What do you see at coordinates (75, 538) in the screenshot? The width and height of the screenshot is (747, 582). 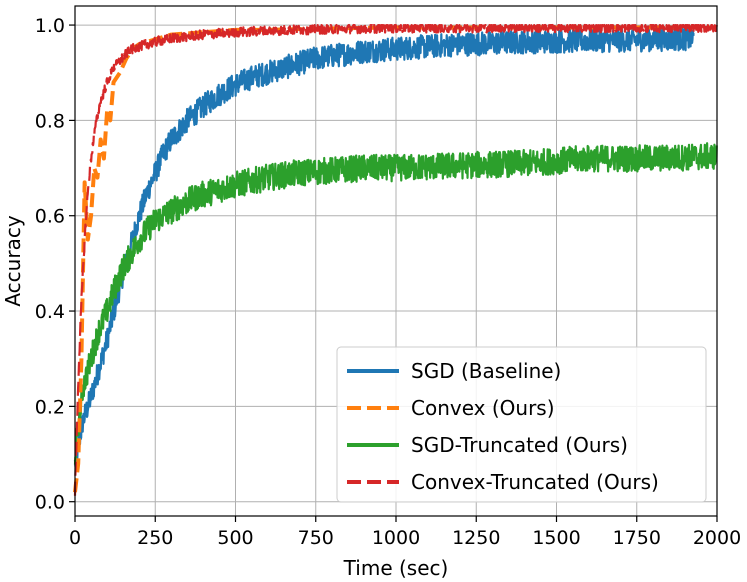 I see `x-tick-label: 0` at bounding box center [75, 538].